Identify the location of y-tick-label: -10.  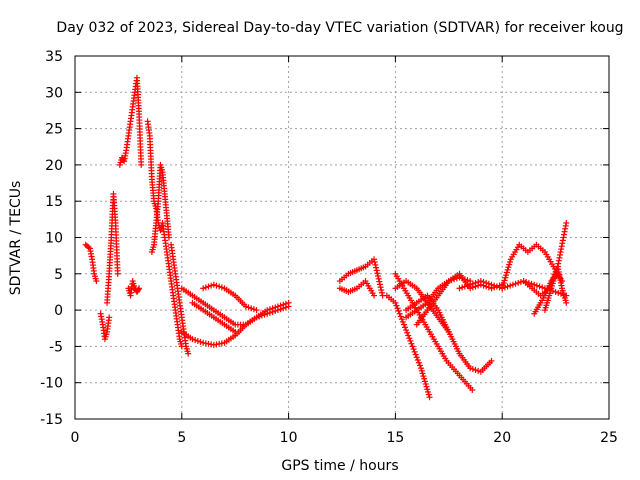
(51, 384).